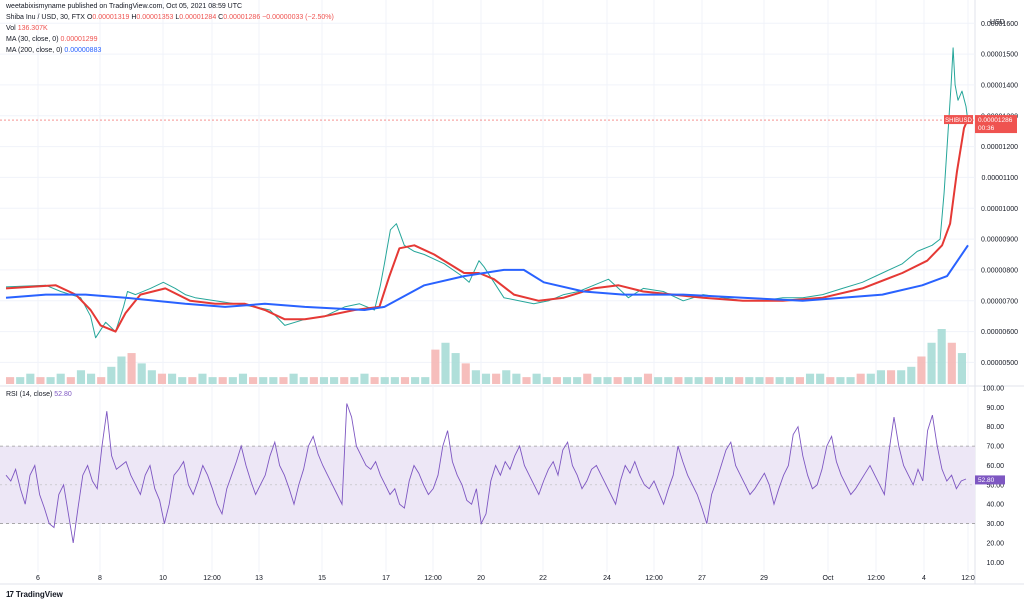 The width and height of the screenshot is (1024, 609). I want to click on ma200-label: MA (200, close, 0), so click(34, 50).